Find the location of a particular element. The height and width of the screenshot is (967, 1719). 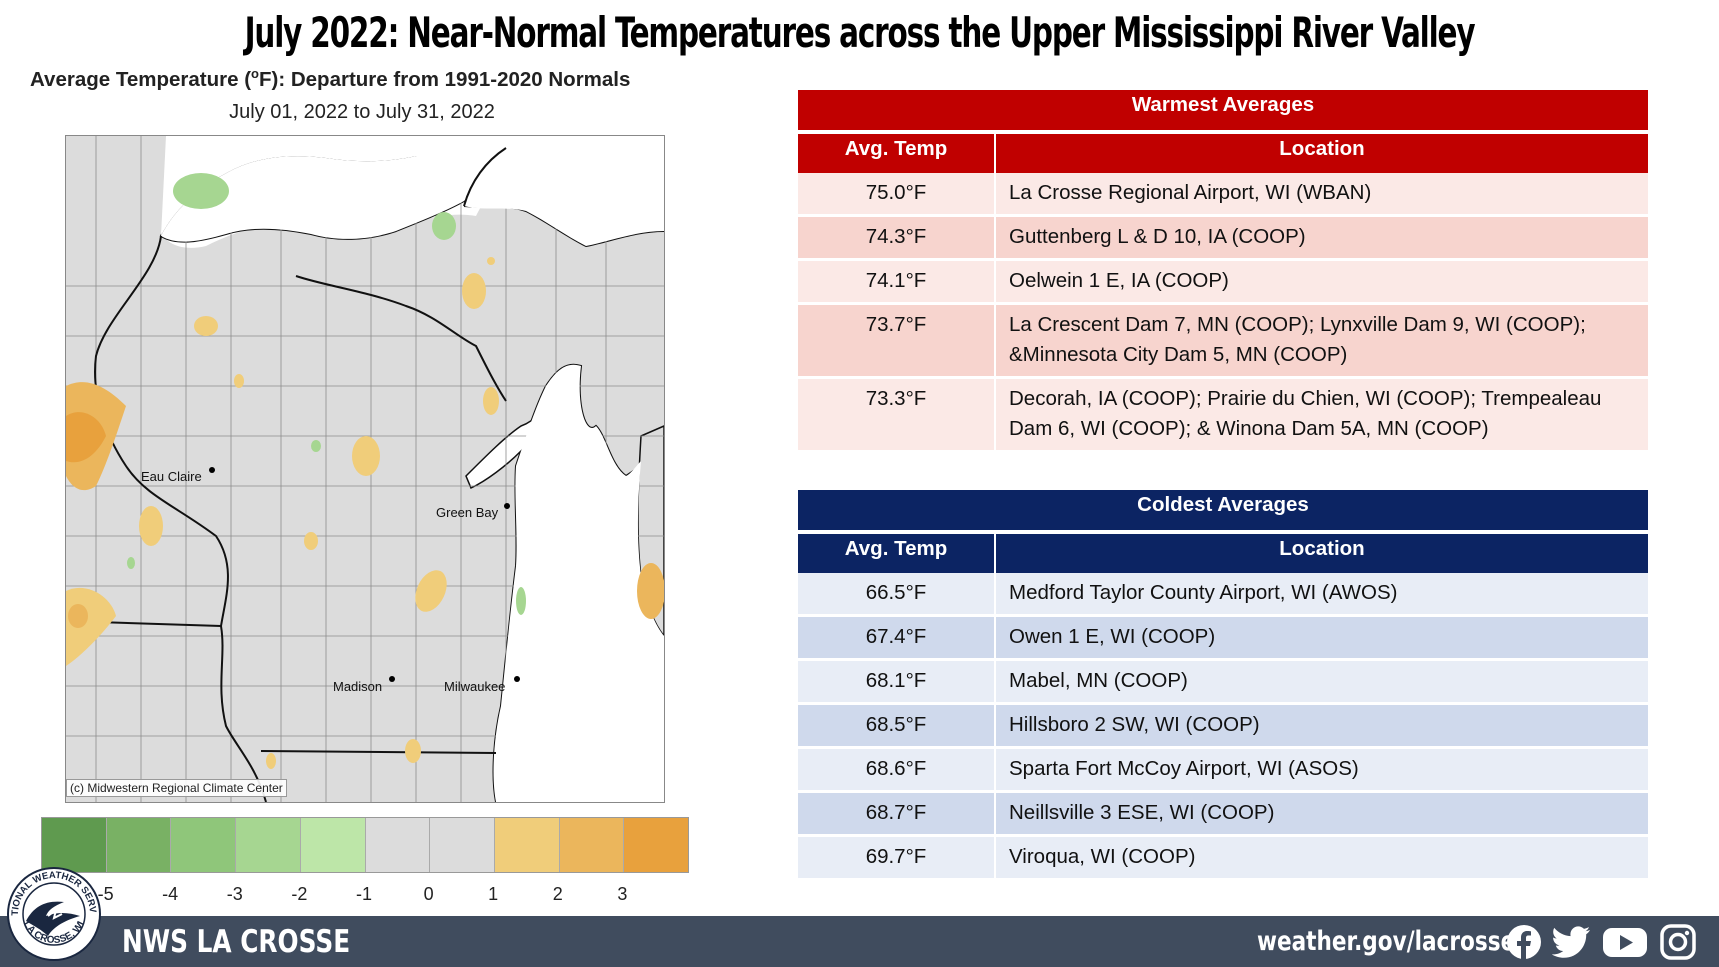

twitter-icon is located at coordinates (1572, 942).